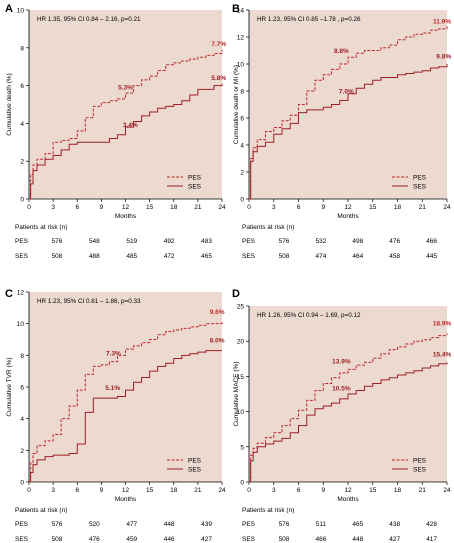 The width and height of the screenshot is (454, 543). I want to click on data-label: 7.7%, so click(218, 44).